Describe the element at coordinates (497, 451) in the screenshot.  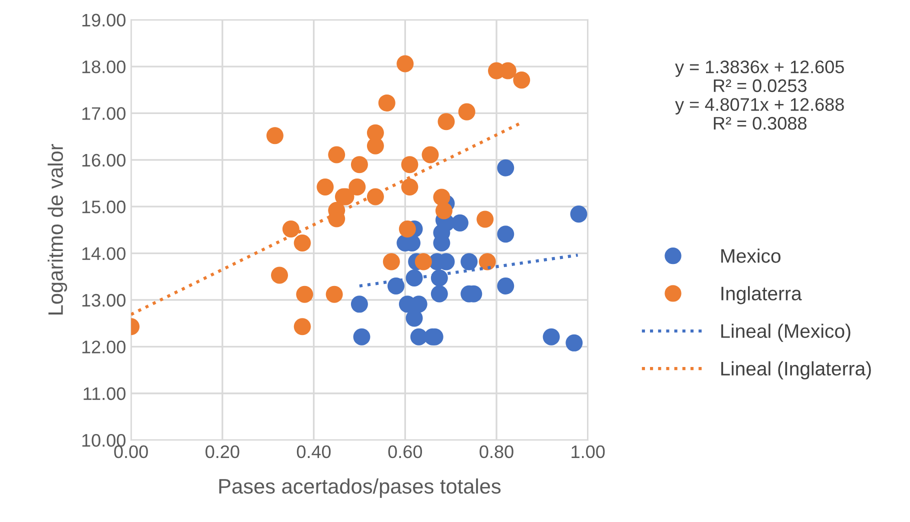
I see `x-tick-label: 0.80` at that location.